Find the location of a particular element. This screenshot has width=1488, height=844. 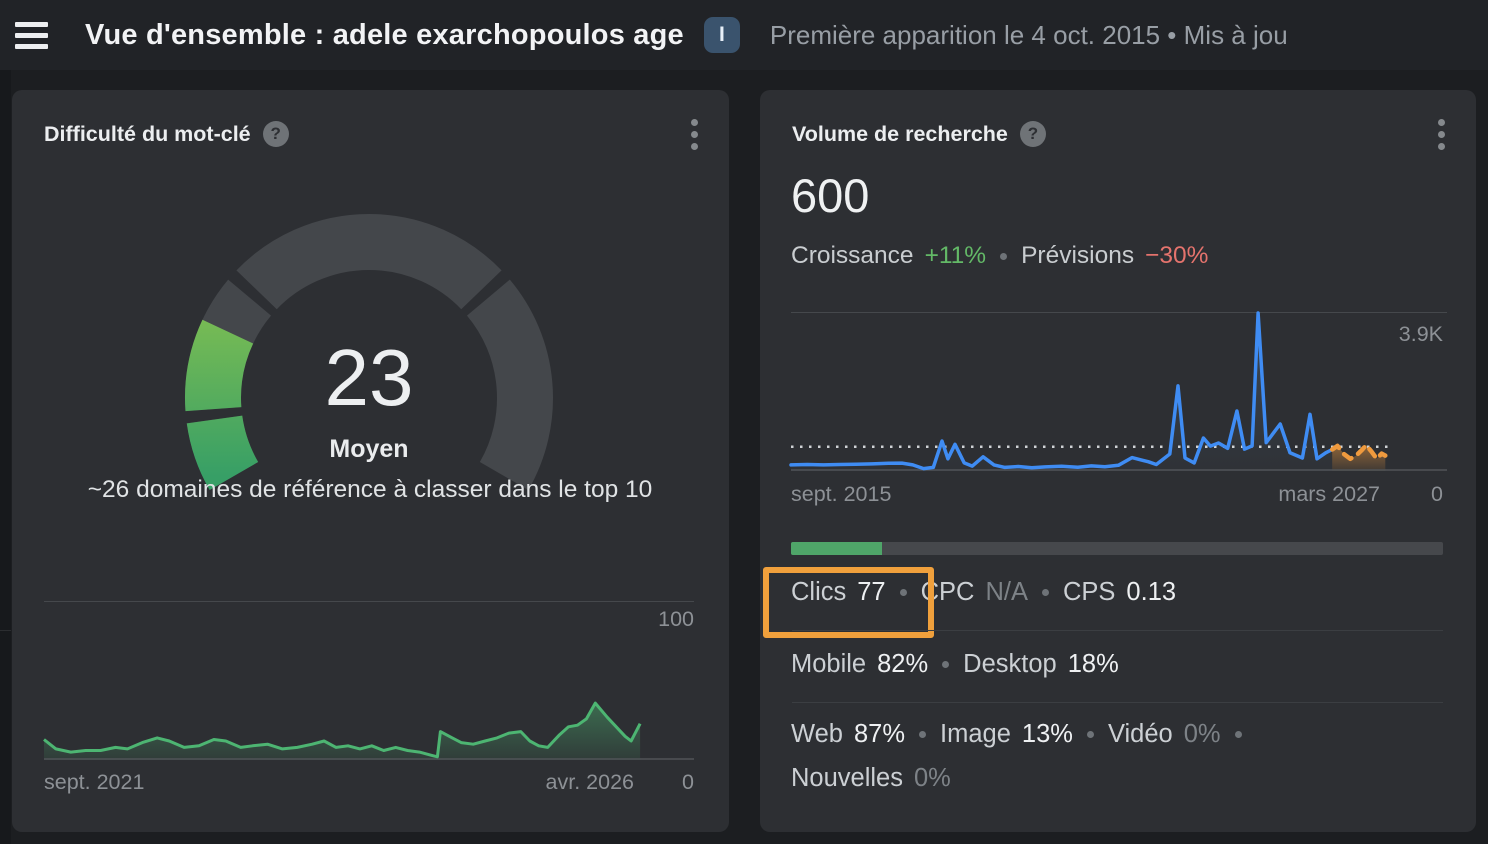

volume-xstart-label: sept. 2015 is located at coordinates (841, 494).